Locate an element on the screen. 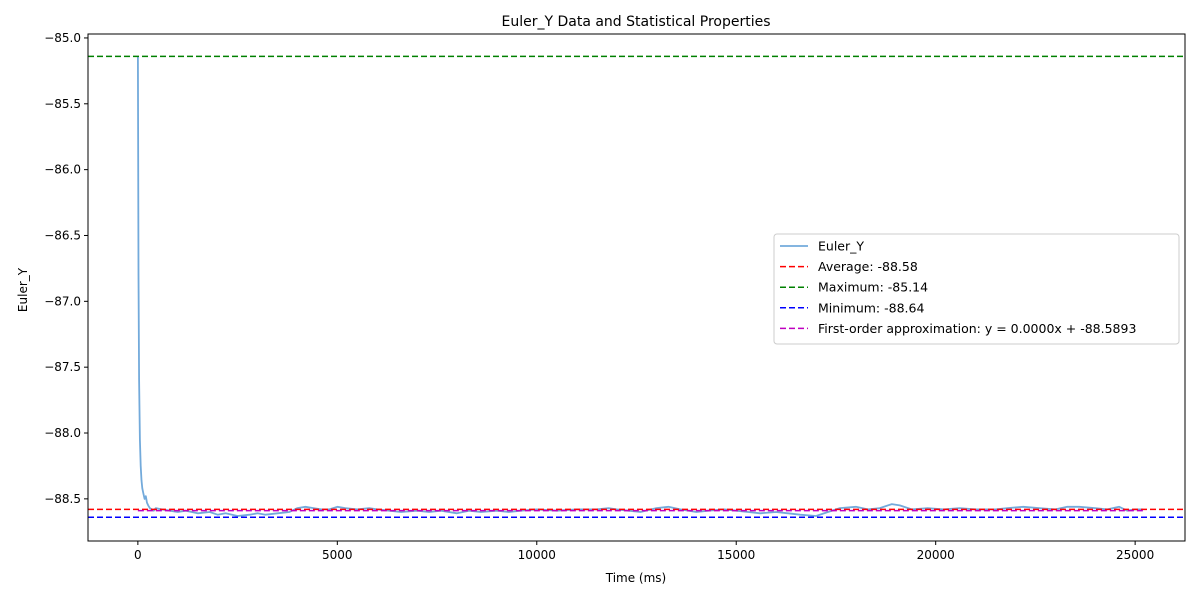 The height and width of the screenshot is (600, 1200). x-tick-label: 20000 is located at coordinates (936, 555).